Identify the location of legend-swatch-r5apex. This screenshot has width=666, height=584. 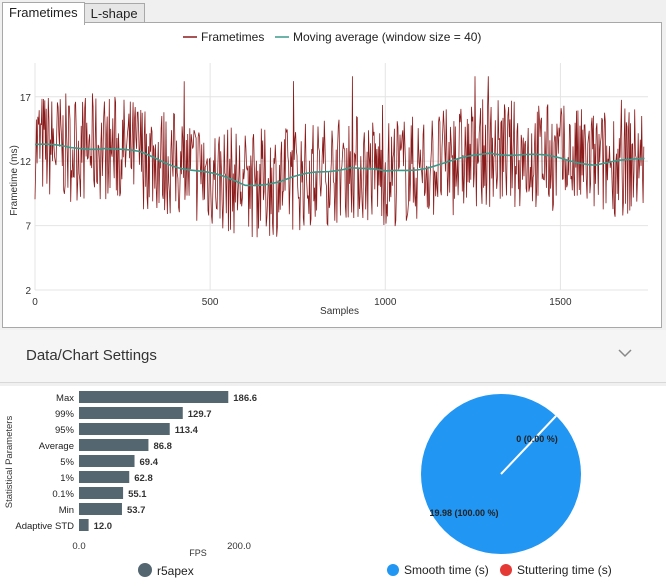
(145, 570).